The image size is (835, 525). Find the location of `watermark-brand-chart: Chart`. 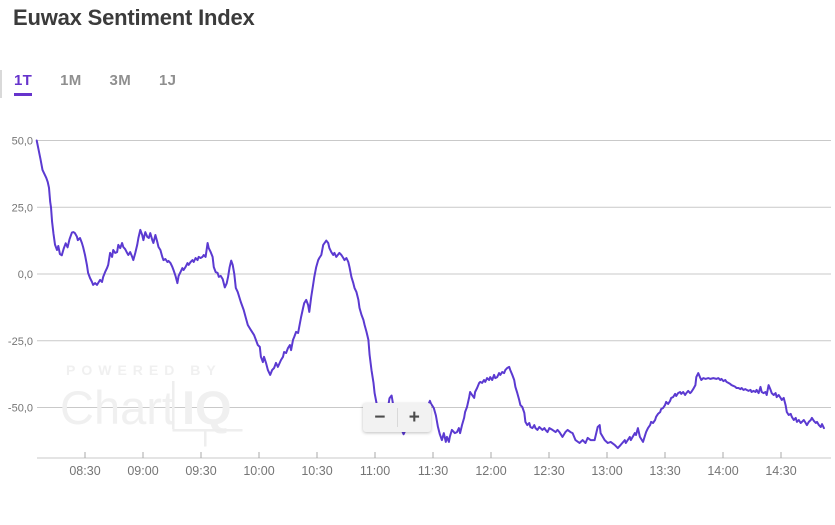

watermark-brand-chart: Chart is located at coordinates (117, 407).